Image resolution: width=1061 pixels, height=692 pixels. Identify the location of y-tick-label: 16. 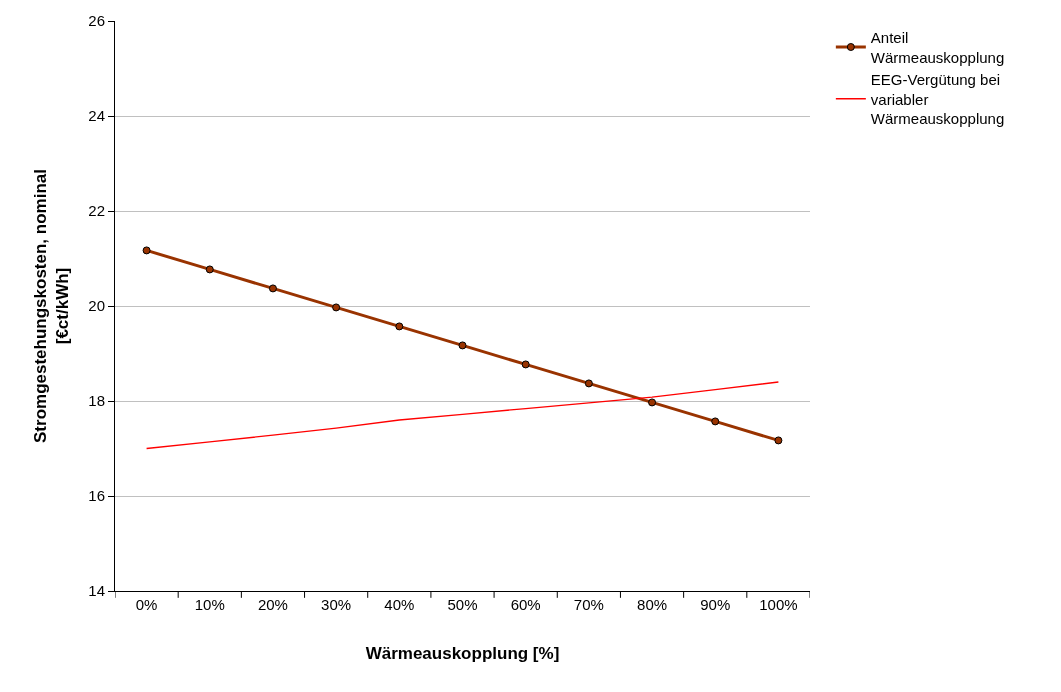
(96, 496).